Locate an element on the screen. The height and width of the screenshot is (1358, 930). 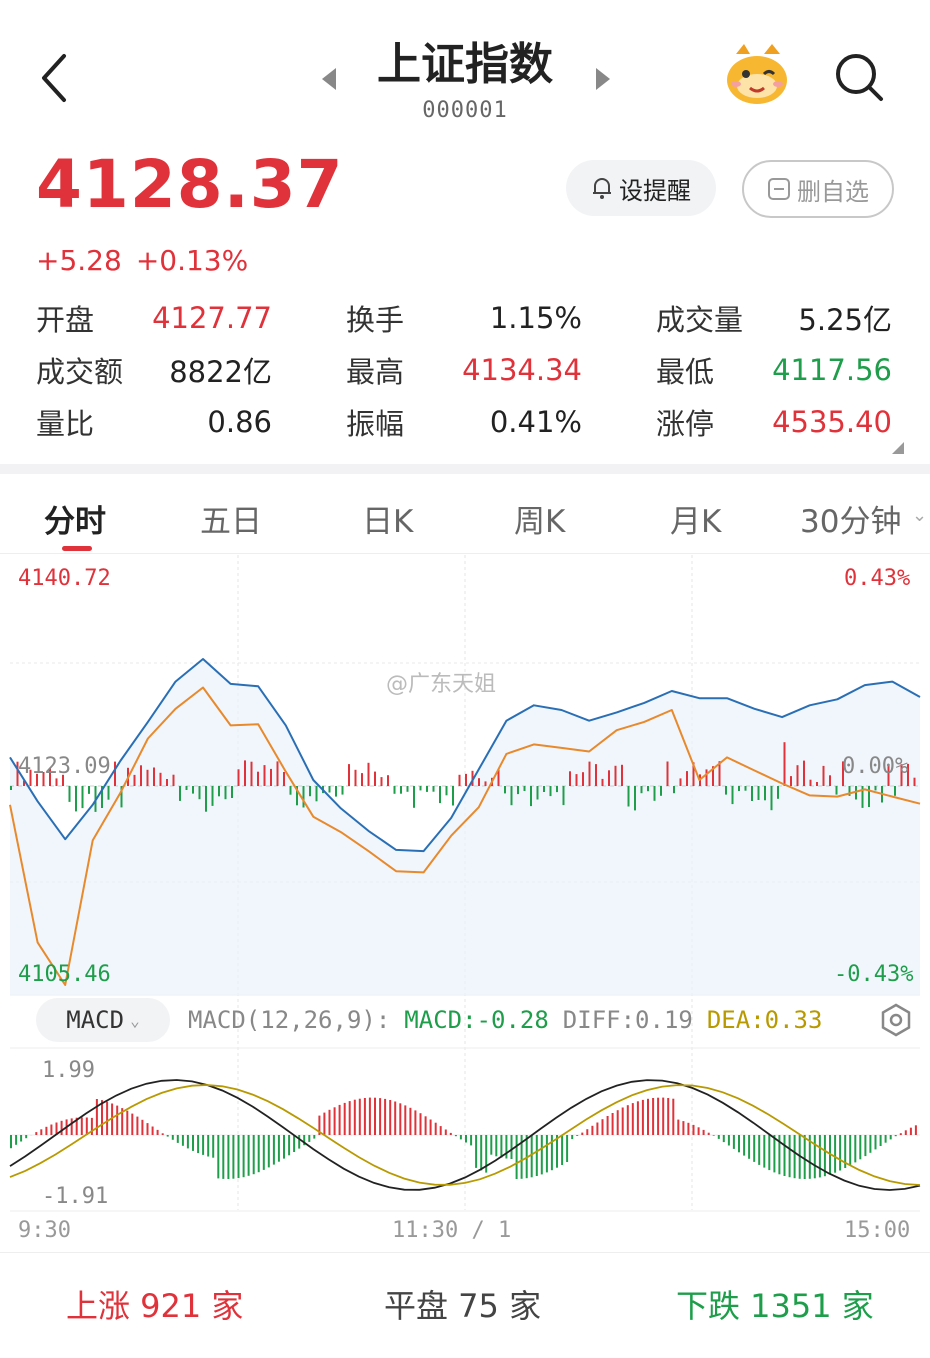
next-index-button is located at coordinates (603, 81).